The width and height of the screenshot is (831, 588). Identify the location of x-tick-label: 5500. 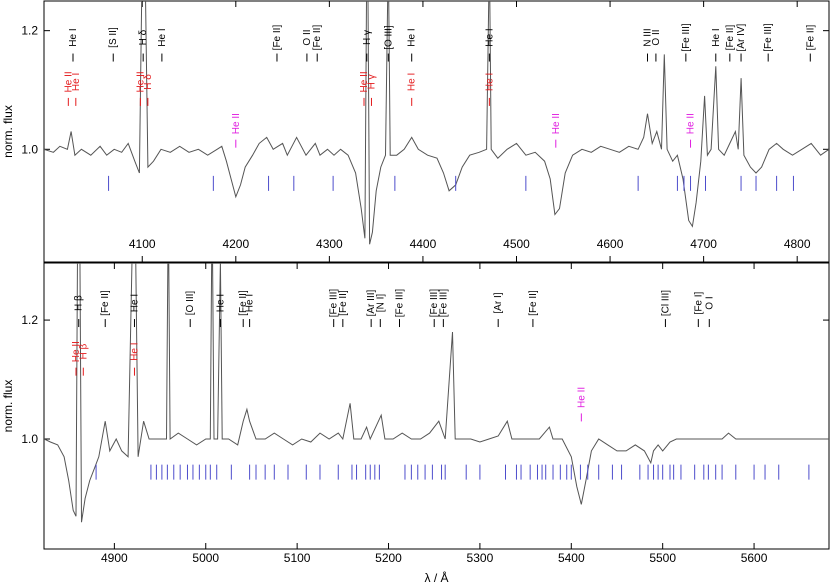
(662, 558).